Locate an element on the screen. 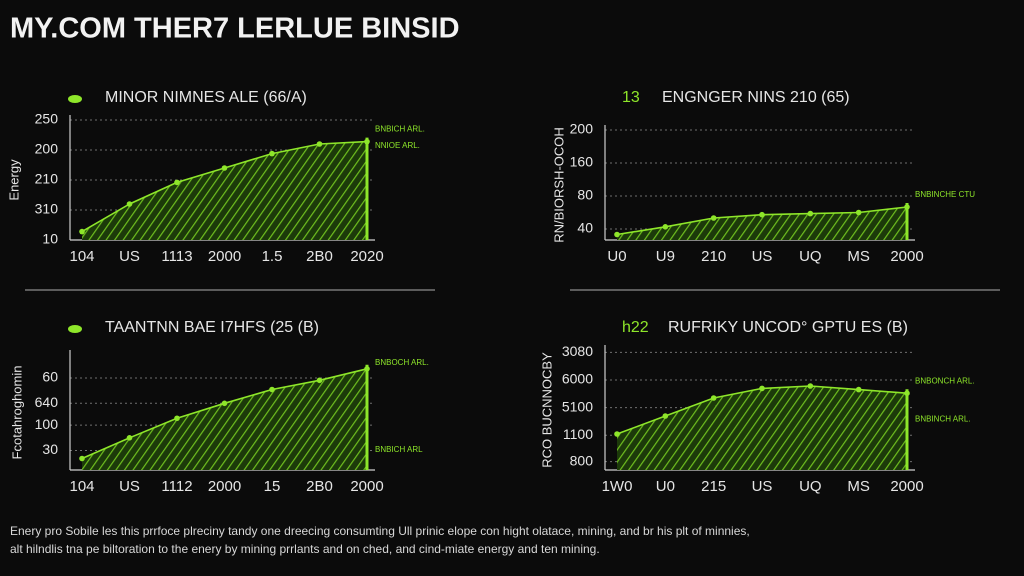  title-prefix: h22 is located at coordinates (635, 327).